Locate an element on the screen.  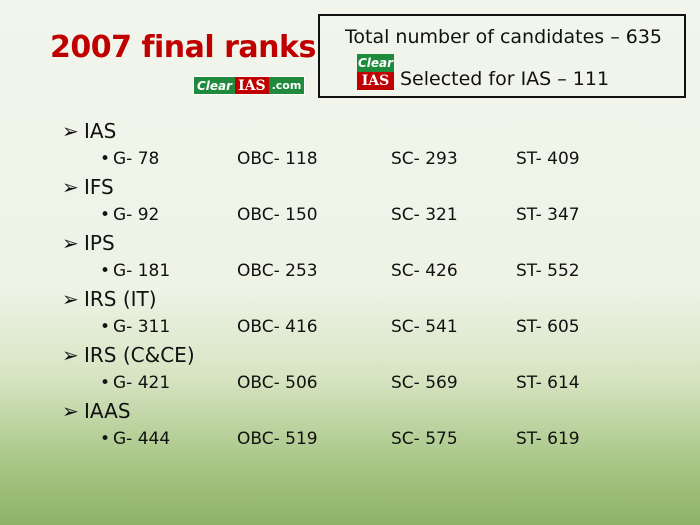
st-rank: ST- 619 is located at coordinates (548, 439).